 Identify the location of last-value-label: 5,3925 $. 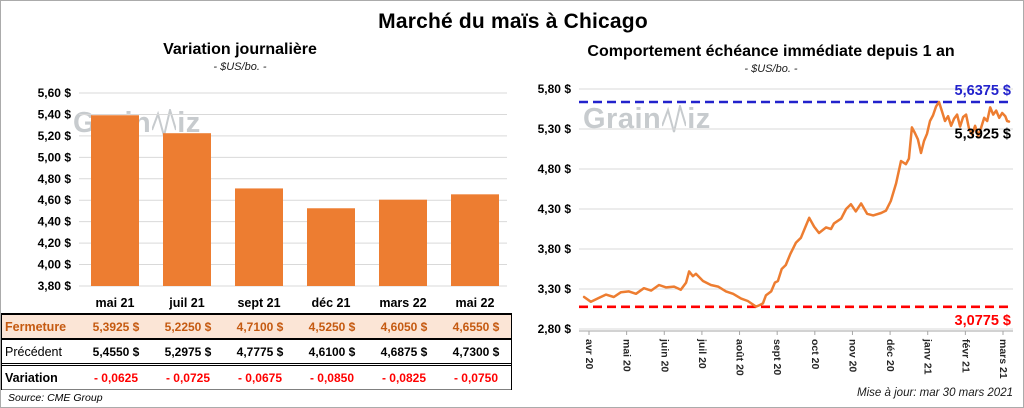
(983, 135).